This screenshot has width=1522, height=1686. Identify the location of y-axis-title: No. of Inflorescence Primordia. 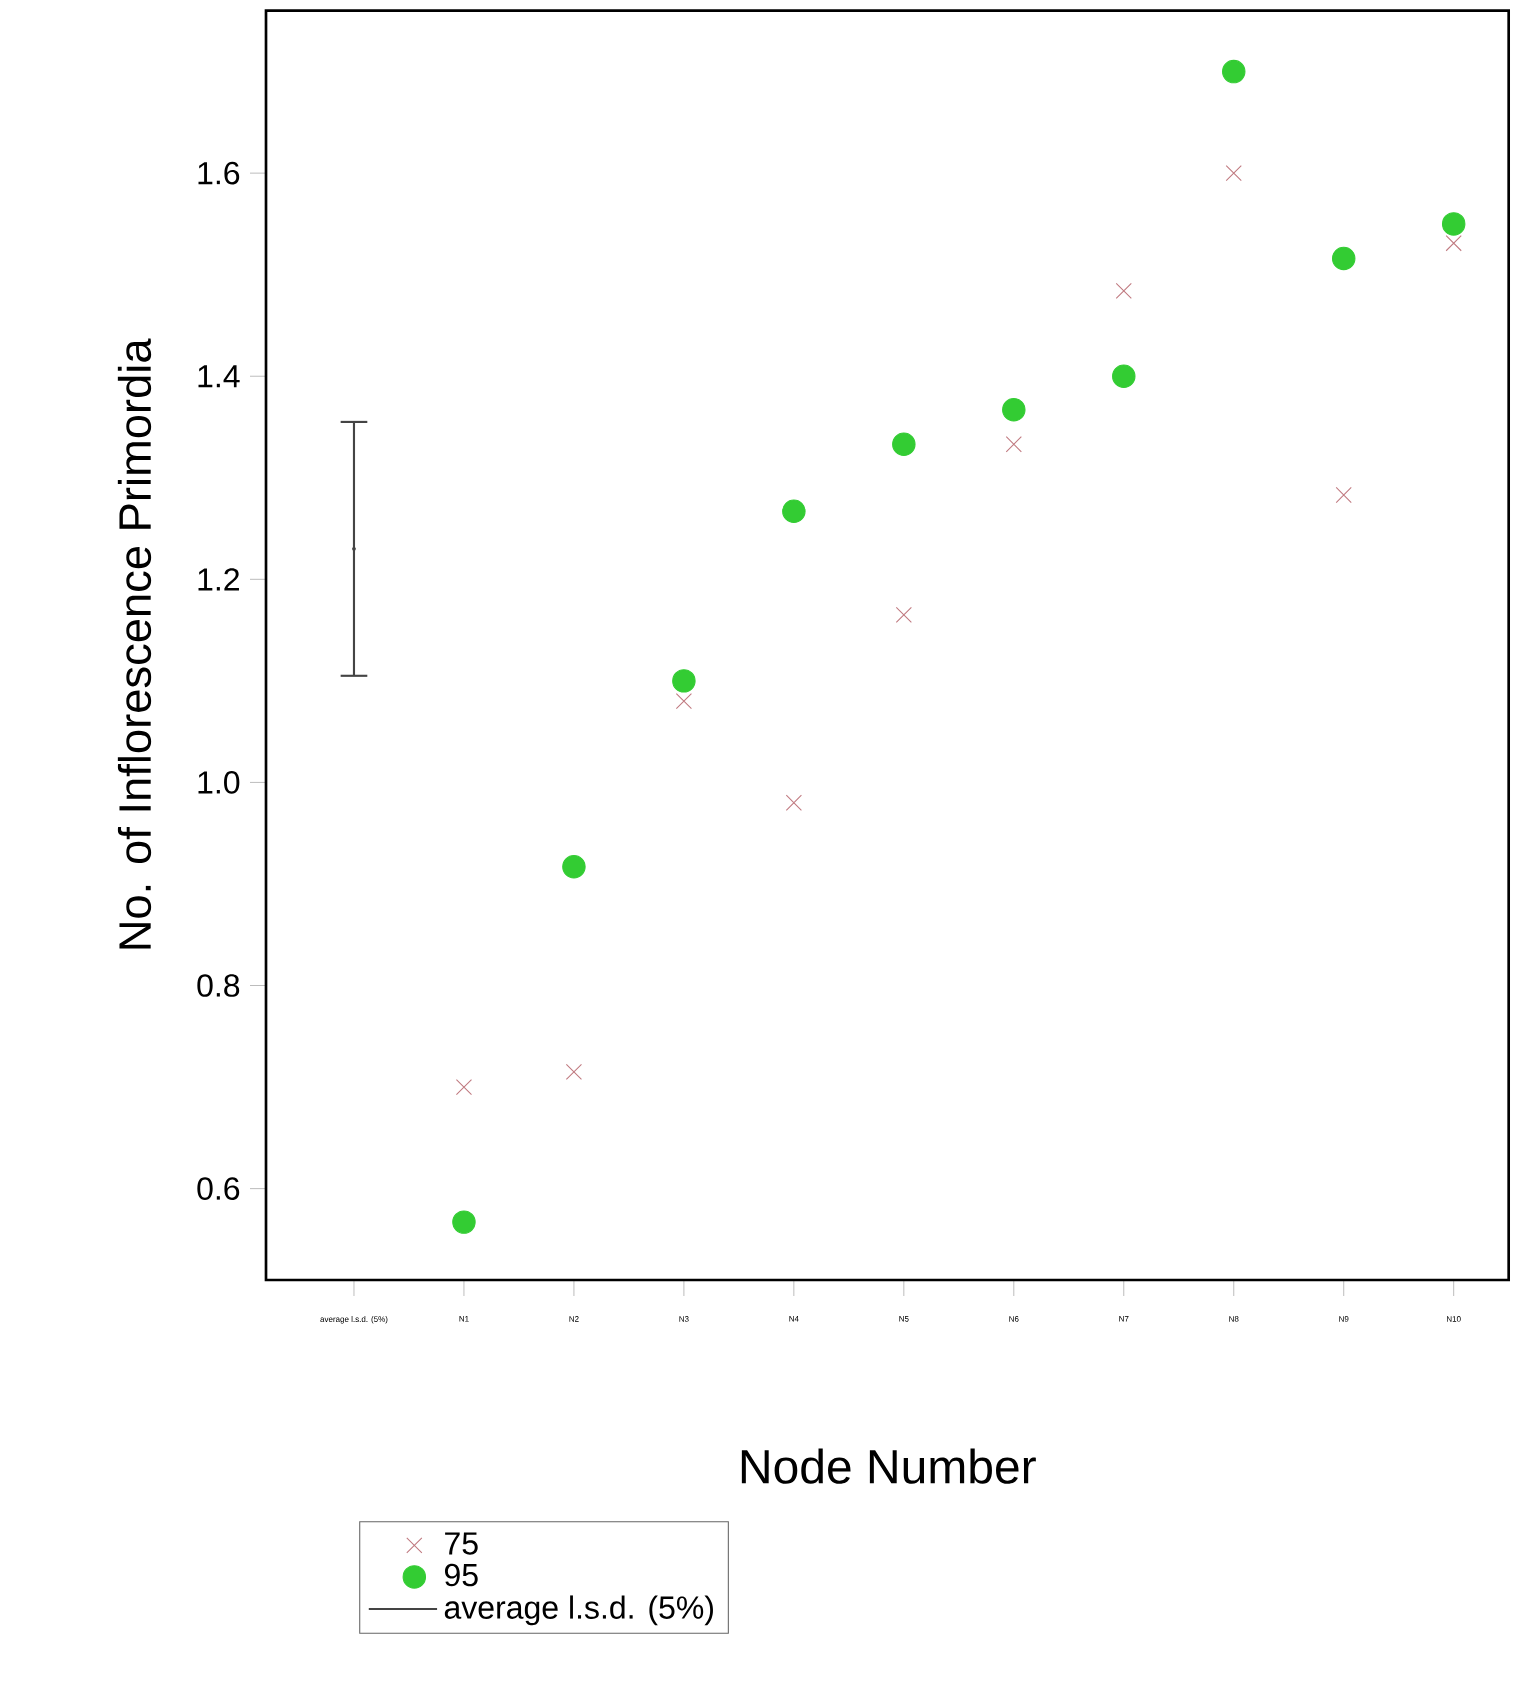
(134, 643).